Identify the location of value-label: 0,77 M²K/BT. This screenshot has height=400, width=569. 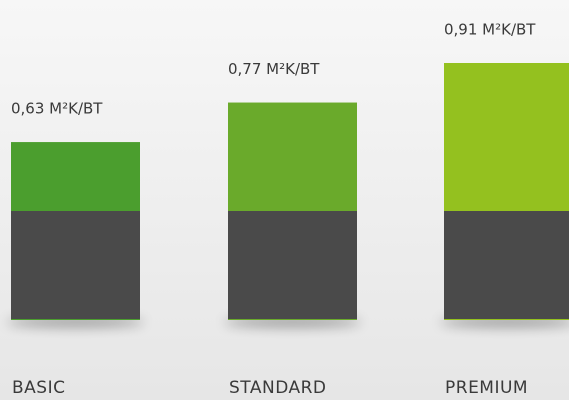
(274, 69).